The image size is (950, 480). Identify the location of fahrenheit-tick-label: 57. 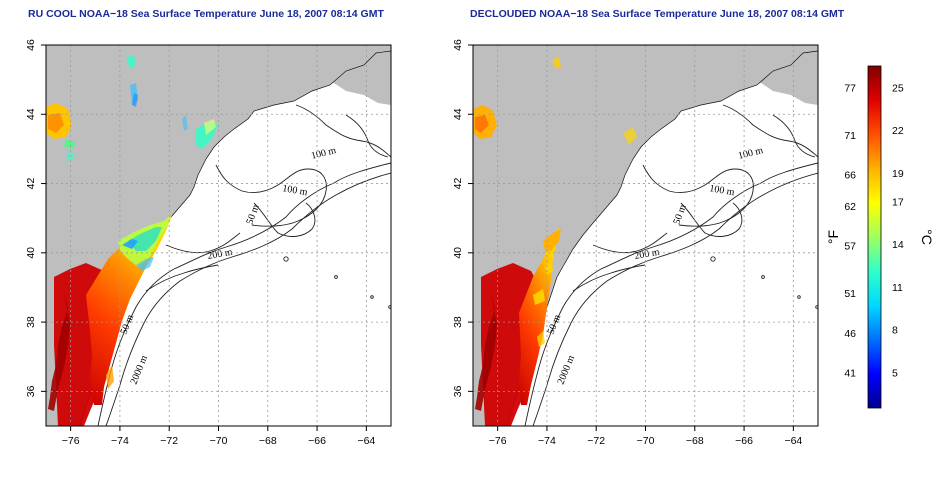
(850, 247).